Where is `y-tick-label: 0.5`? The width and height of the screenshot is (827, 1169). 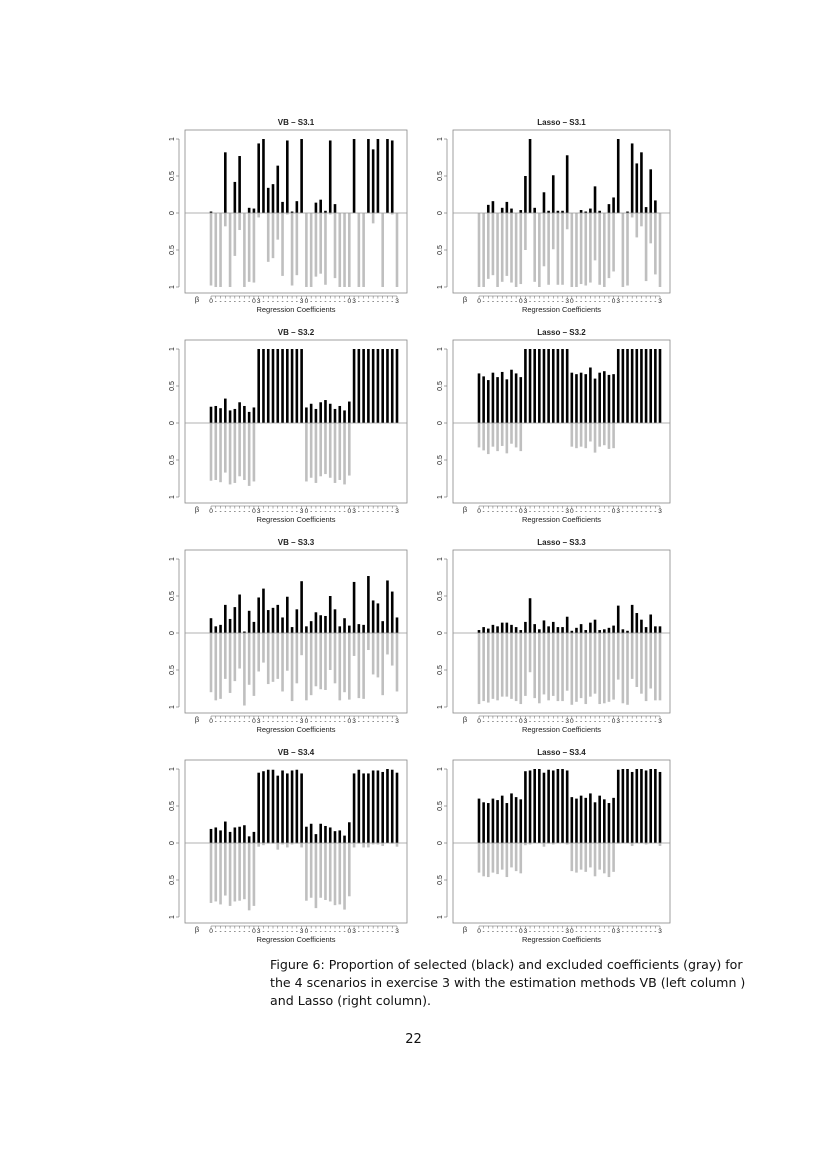
y-tick-label: 0.5 is located at coordinates (440, 176).